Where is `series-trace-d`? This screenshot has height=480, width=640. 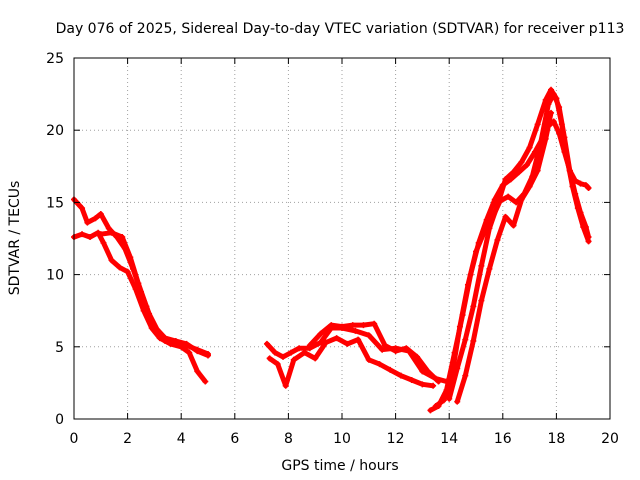 series-trace-d is located at coordinates (356, 355).